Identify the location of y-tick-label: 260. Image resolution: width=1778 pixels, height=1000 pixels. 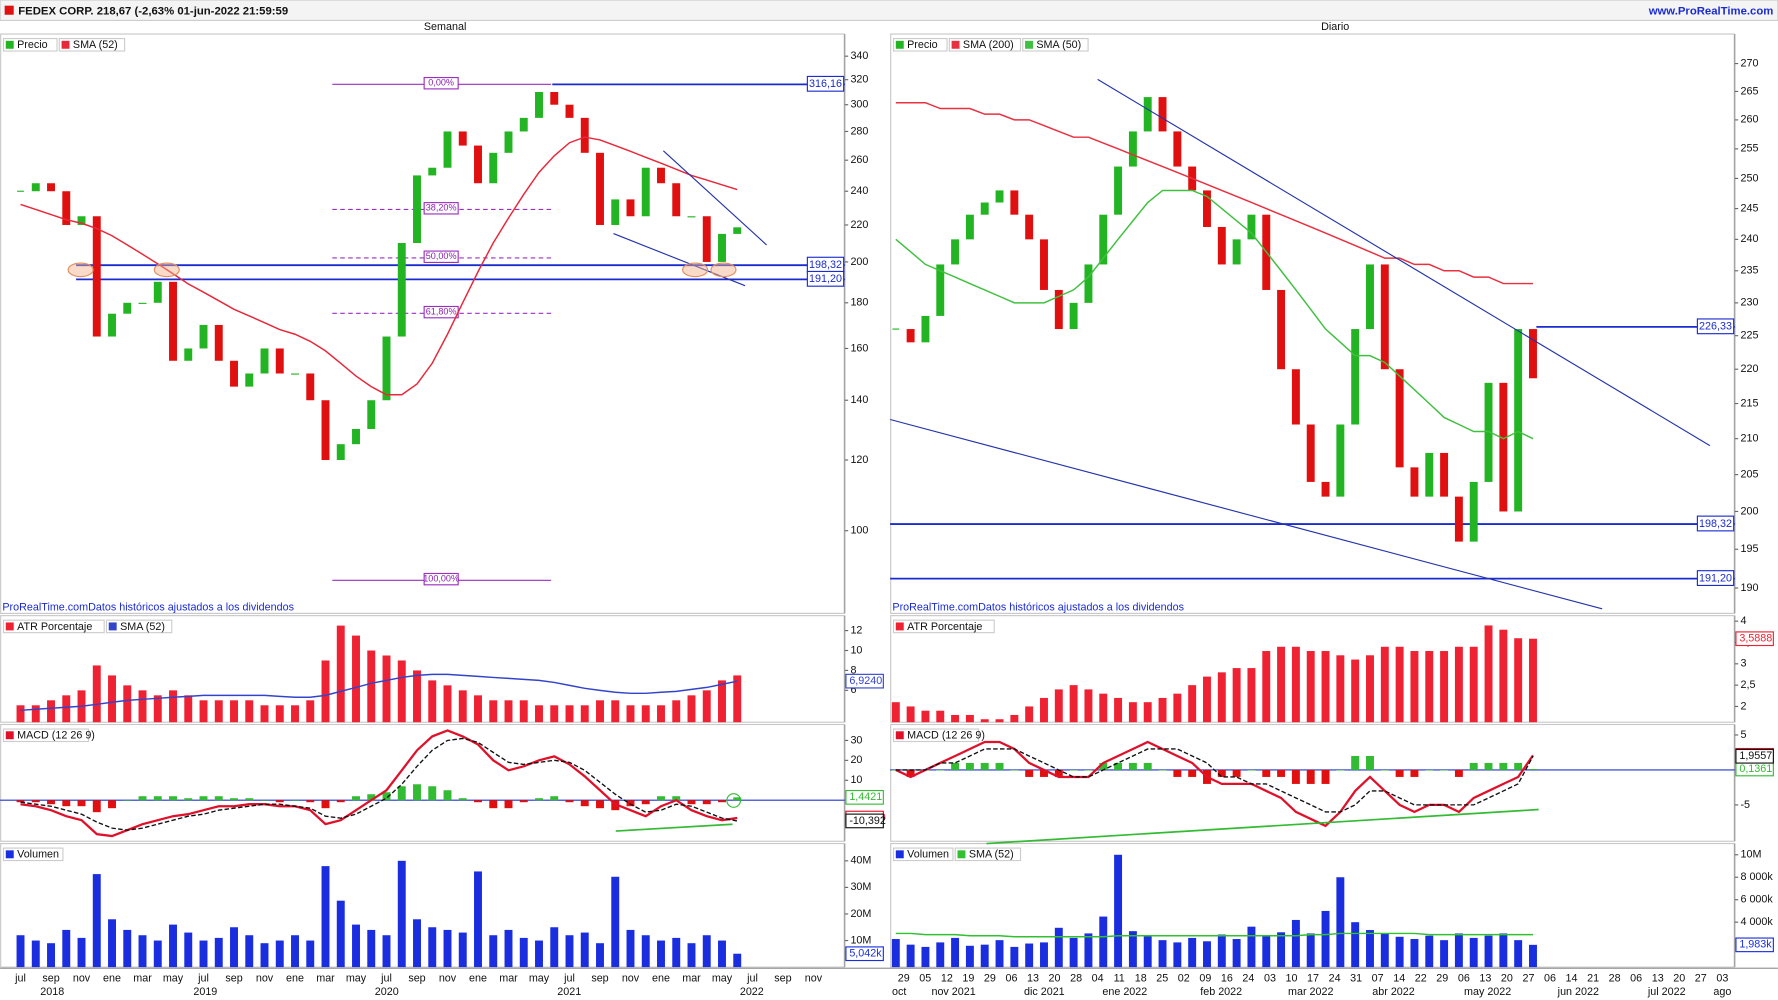
(1749, 120).